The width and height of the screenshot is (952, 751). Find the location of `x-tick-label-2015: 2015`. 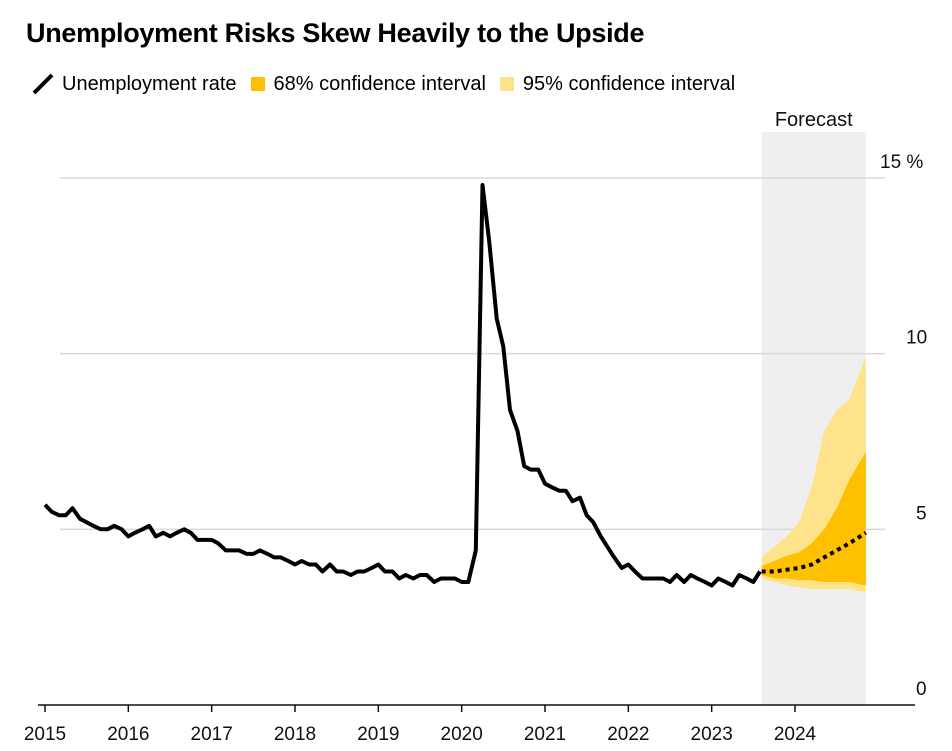

x-tick-label-2015: 2015 is located at coordinates (45, 734).